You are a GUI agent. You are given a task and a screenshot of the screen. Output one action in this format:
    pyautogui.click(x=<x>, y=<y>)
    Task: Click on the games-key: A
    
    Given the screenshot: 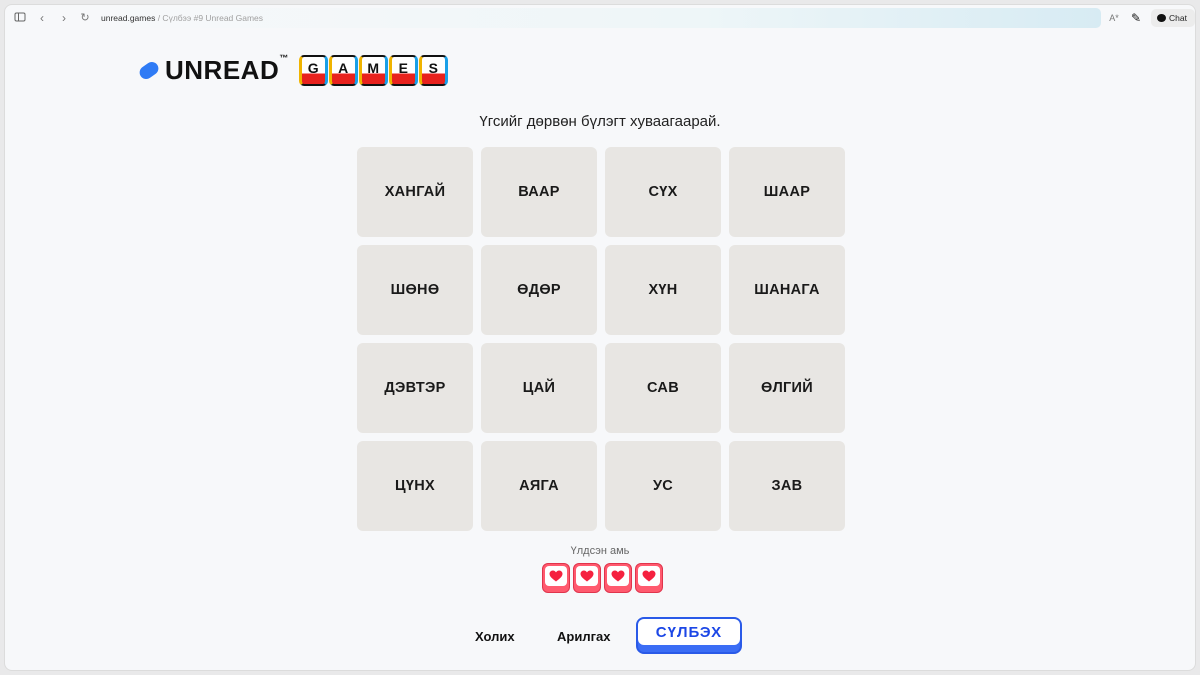 What is the action you would take?
    pyautogui.click(x=343, y=70)
    